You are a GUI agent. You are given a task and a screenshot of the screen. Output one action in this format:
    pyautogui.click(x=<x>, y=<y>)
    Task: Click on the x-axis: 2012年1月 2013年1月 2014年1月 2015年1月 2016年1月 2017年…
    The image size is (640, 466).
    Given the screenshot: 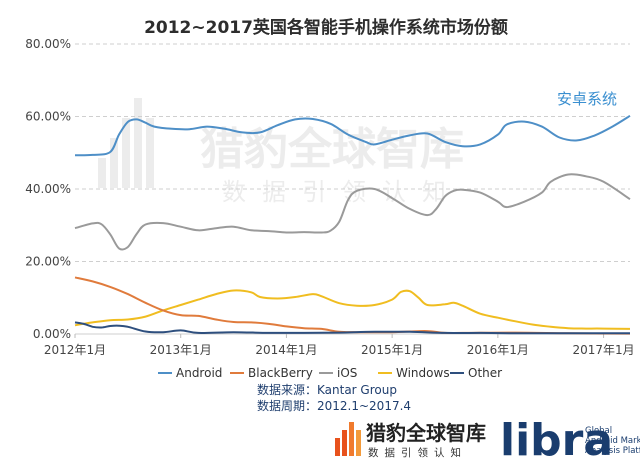 What is the action you would take?
    pyautogui.click(x=339, y=345)
    